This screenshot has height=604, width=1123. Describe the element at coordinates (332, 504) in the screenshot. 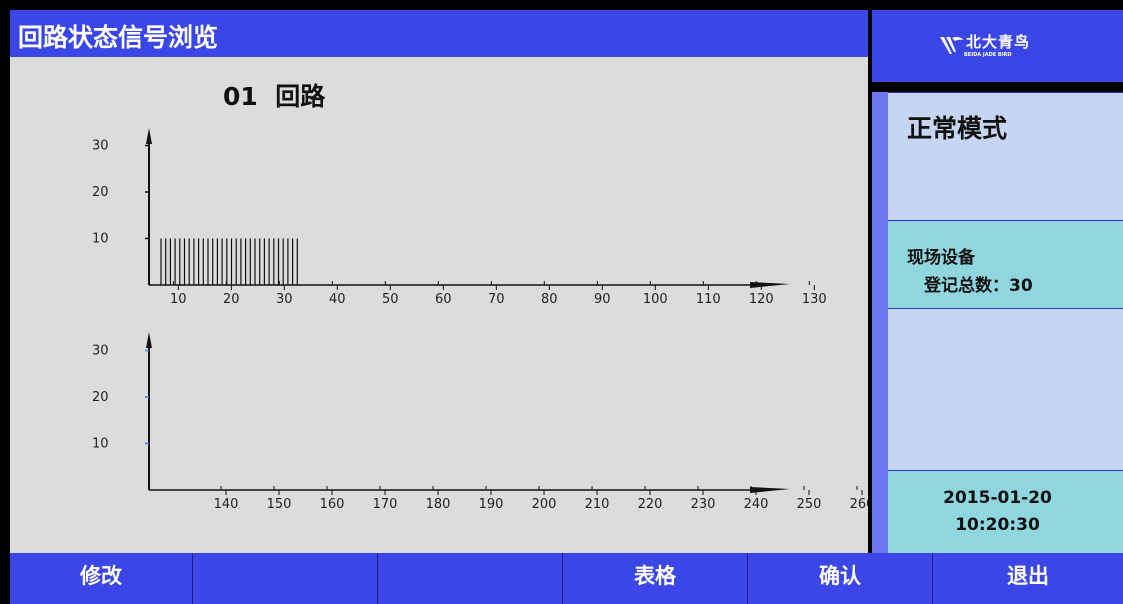

I see `x-tick-label: 160` at that location.